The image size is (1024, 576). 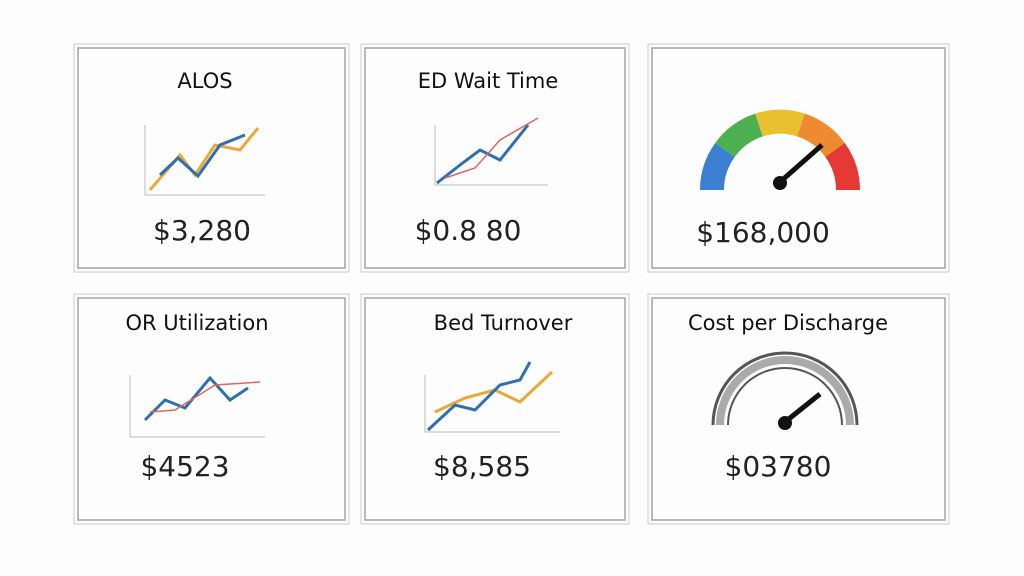 I want to click on gauge-gray, so click(x=785, y=390).